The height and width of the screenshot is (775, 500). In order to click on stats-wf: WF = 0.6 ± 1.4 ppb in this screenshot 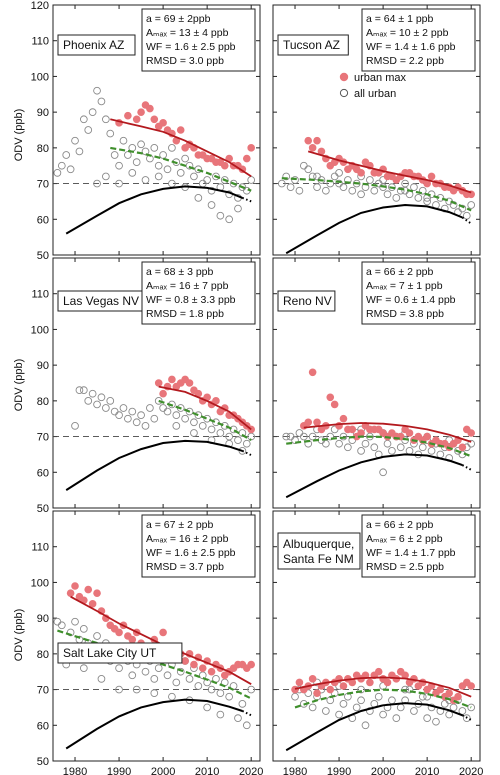, I will do `click(411, 300)`.